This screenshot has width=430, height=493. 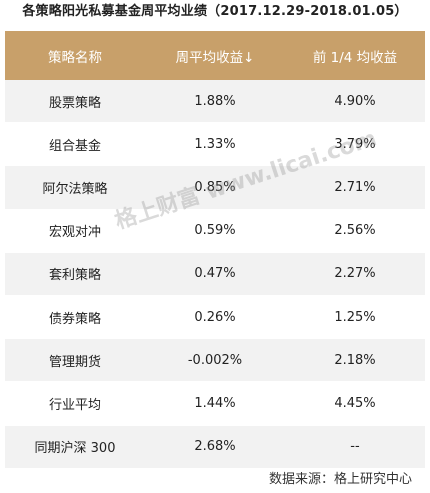 I want to click on table-row: 行业平均 1.44% 4.45%, so click(x=215, y=404).